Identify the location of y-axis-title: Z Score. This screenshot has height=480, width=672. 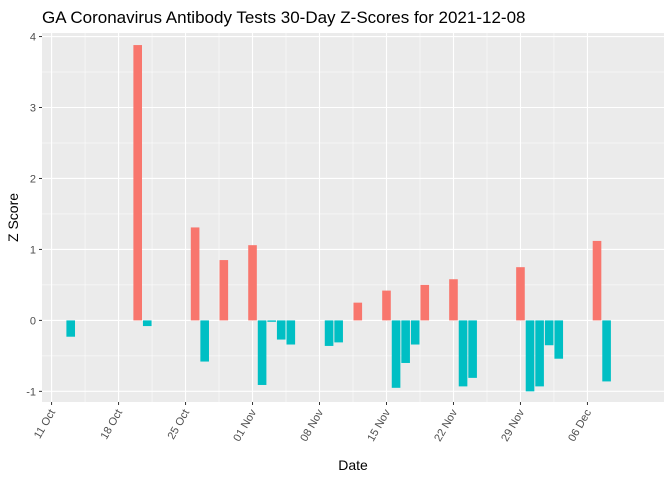
(13, 217).